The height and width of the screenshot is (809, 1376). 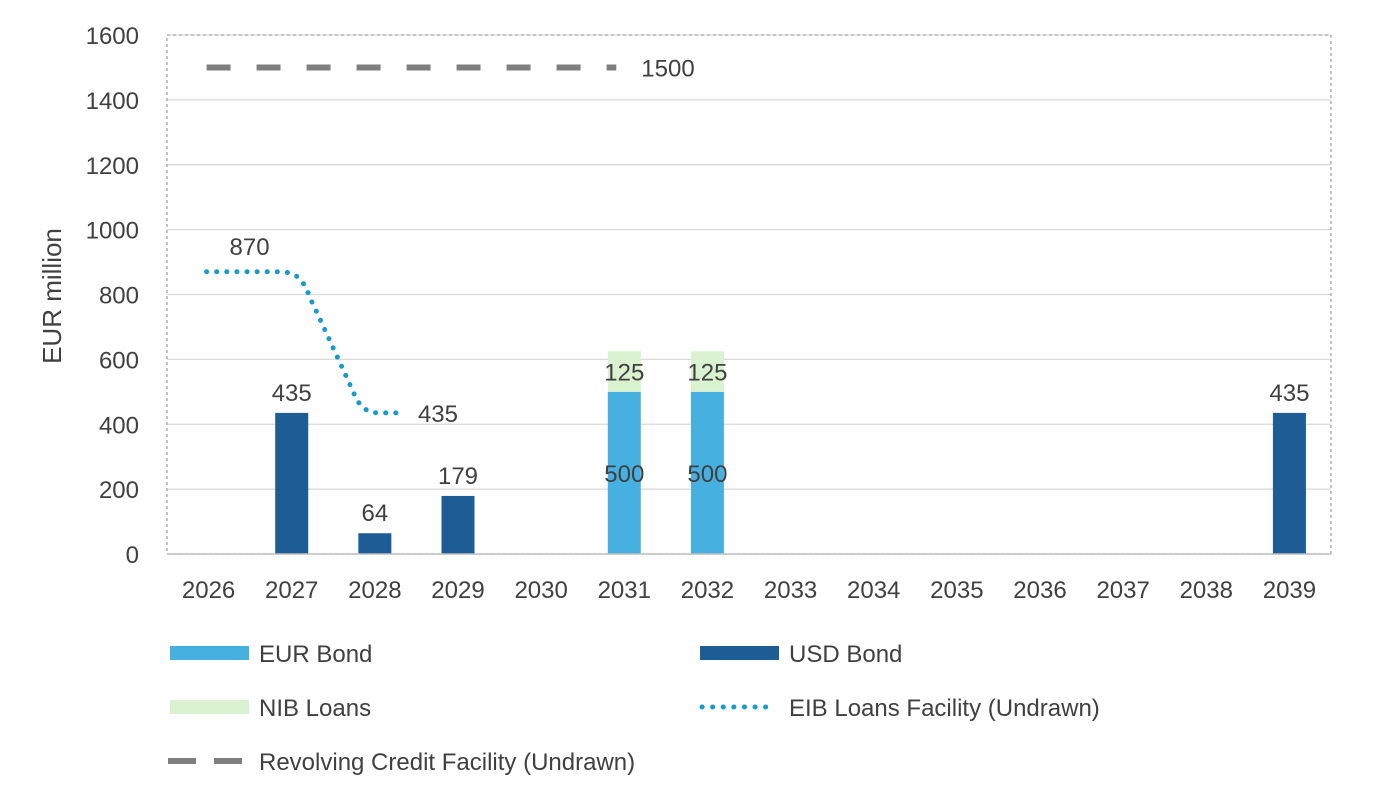 What do you see at coordinates (112, 101) in the screenshot?
I see `y-tick-label: 1400` at bounding box center [112, 101].